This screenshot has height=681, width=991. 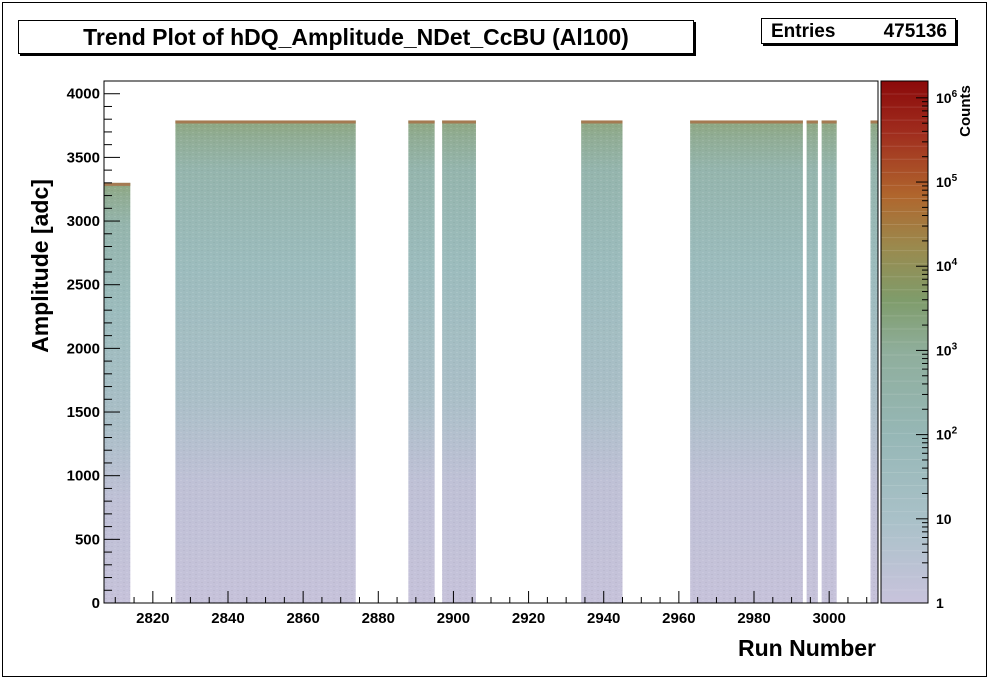 I want to click on color-scale-frame, so click(x=904, y=342).